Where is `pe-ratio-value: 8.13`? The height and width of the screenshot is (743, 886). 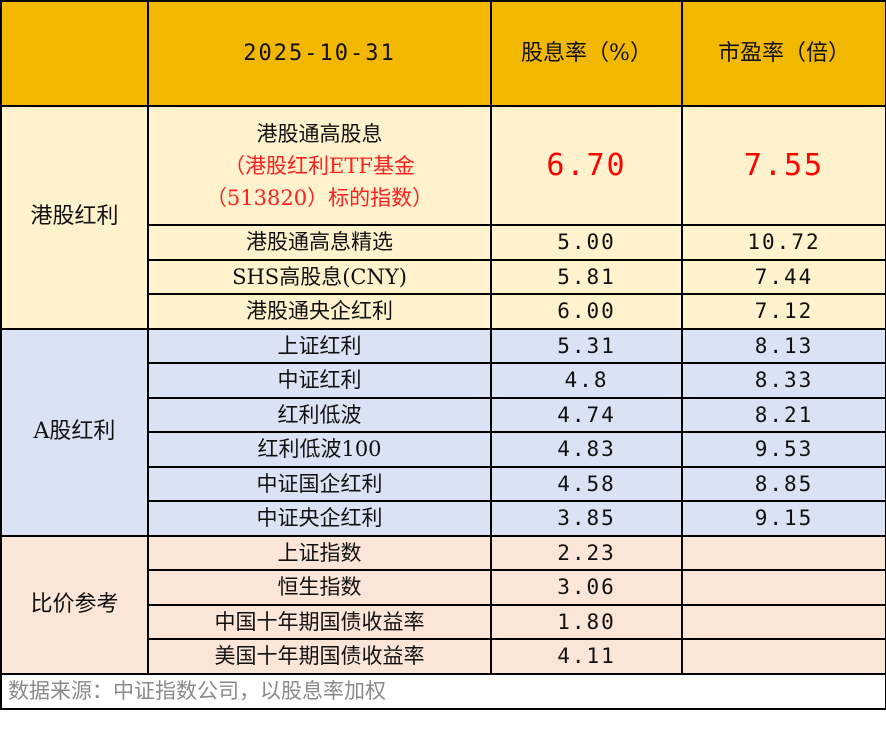 pe-ratio-value: 8.13 is located at coordinates (783, 345).